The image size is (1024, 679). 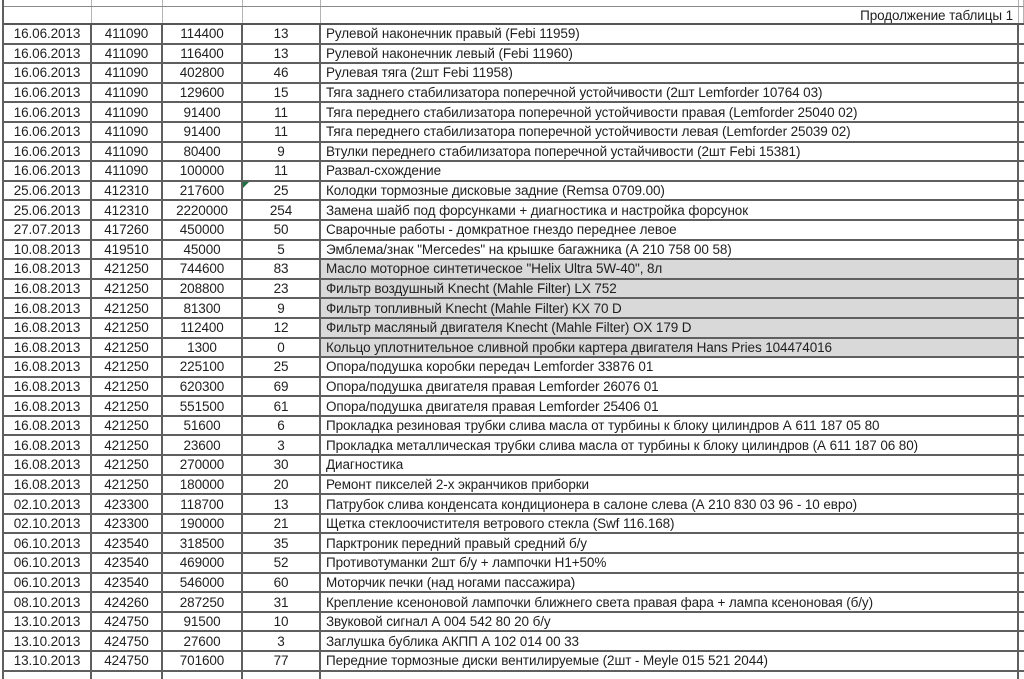 What do you see at coordinates (282, 229) in the screenshot?
I see `cell-percent: 50` at bounding box center [282, 229].